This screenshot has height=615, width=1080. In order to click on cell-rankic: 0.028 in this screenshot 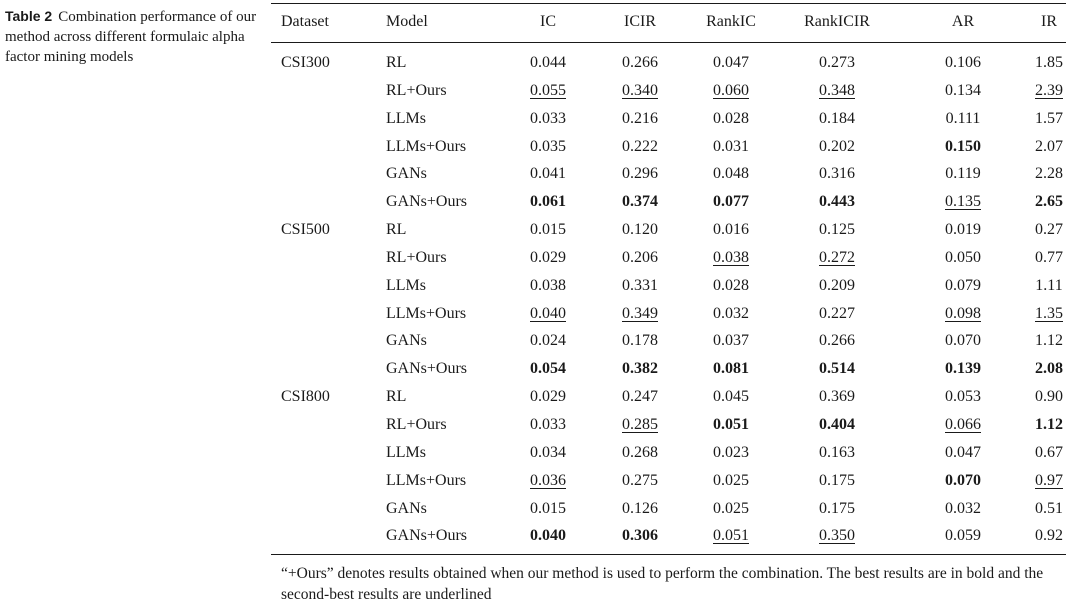, I will do `click(731, 118)`.